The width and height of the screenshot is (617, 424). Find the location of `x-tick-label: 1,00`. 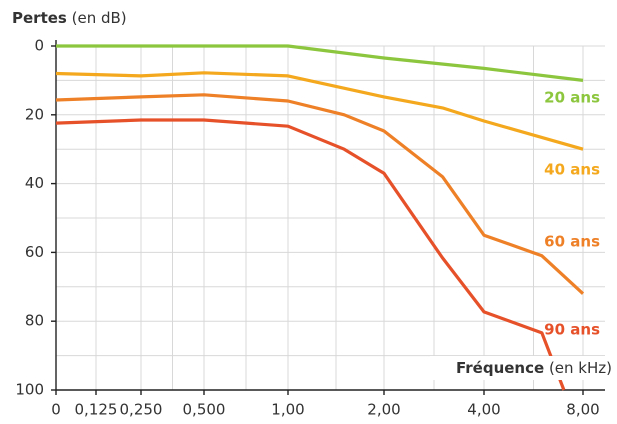

x-tick-label: 1,00 is located at coordinates (287, 410).